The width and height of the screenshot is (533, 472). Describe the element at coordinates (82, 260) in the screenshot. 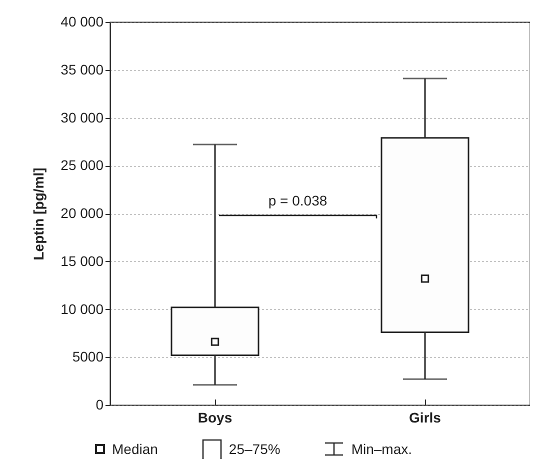

I see `y-tick-label: 15 000` at that location.